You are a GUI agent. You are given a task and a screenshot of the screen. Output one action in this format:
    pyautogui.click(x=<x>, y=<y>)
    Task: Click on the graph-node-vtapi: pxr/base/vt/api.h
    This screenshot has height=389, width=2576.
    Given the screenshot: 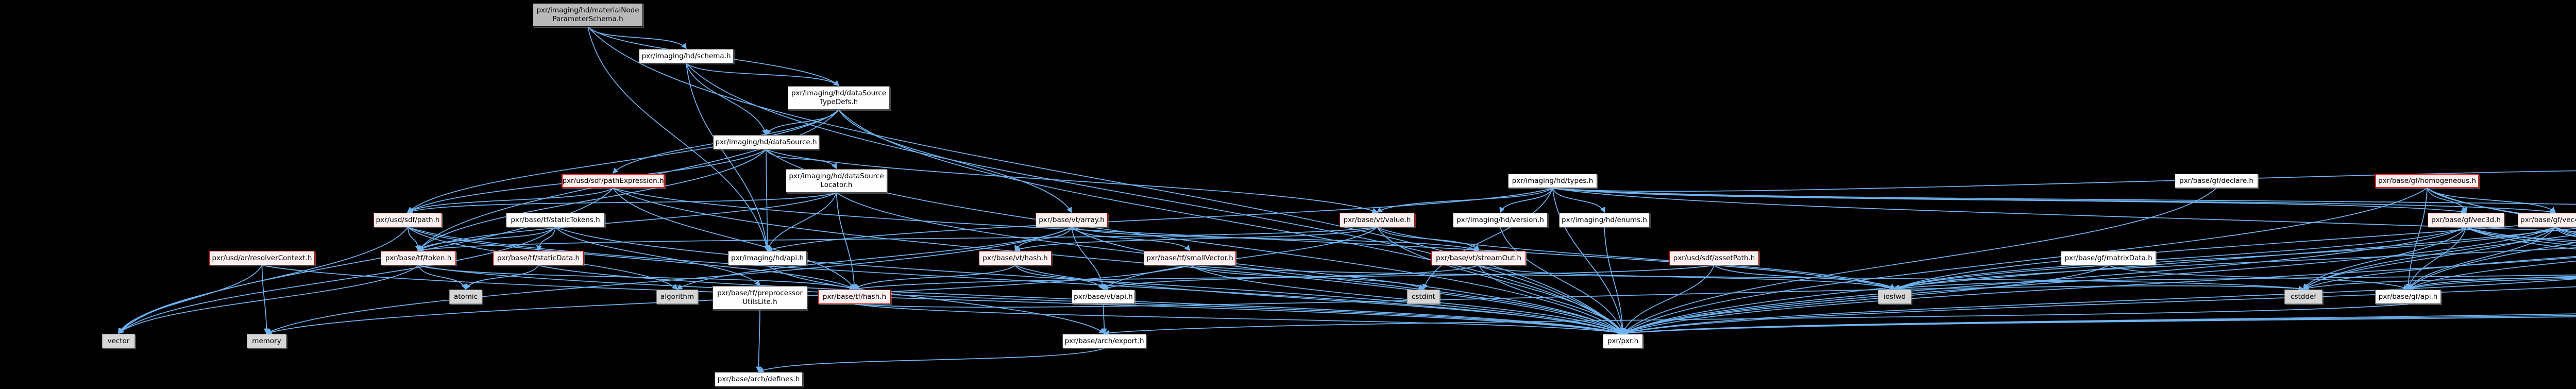 What is the action you would take?
    pyautogui.click(x=1103, y=297)
    